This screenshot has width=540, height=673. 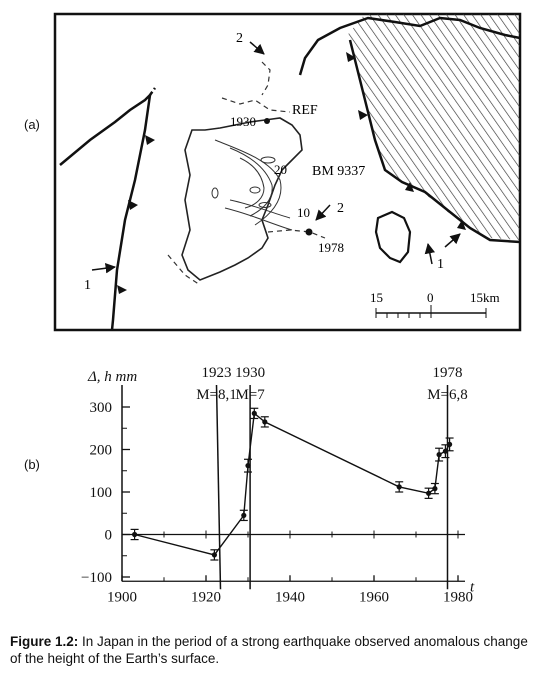 I want to click on annot-arrow-2-right: 2, so click(x=340, y=208).